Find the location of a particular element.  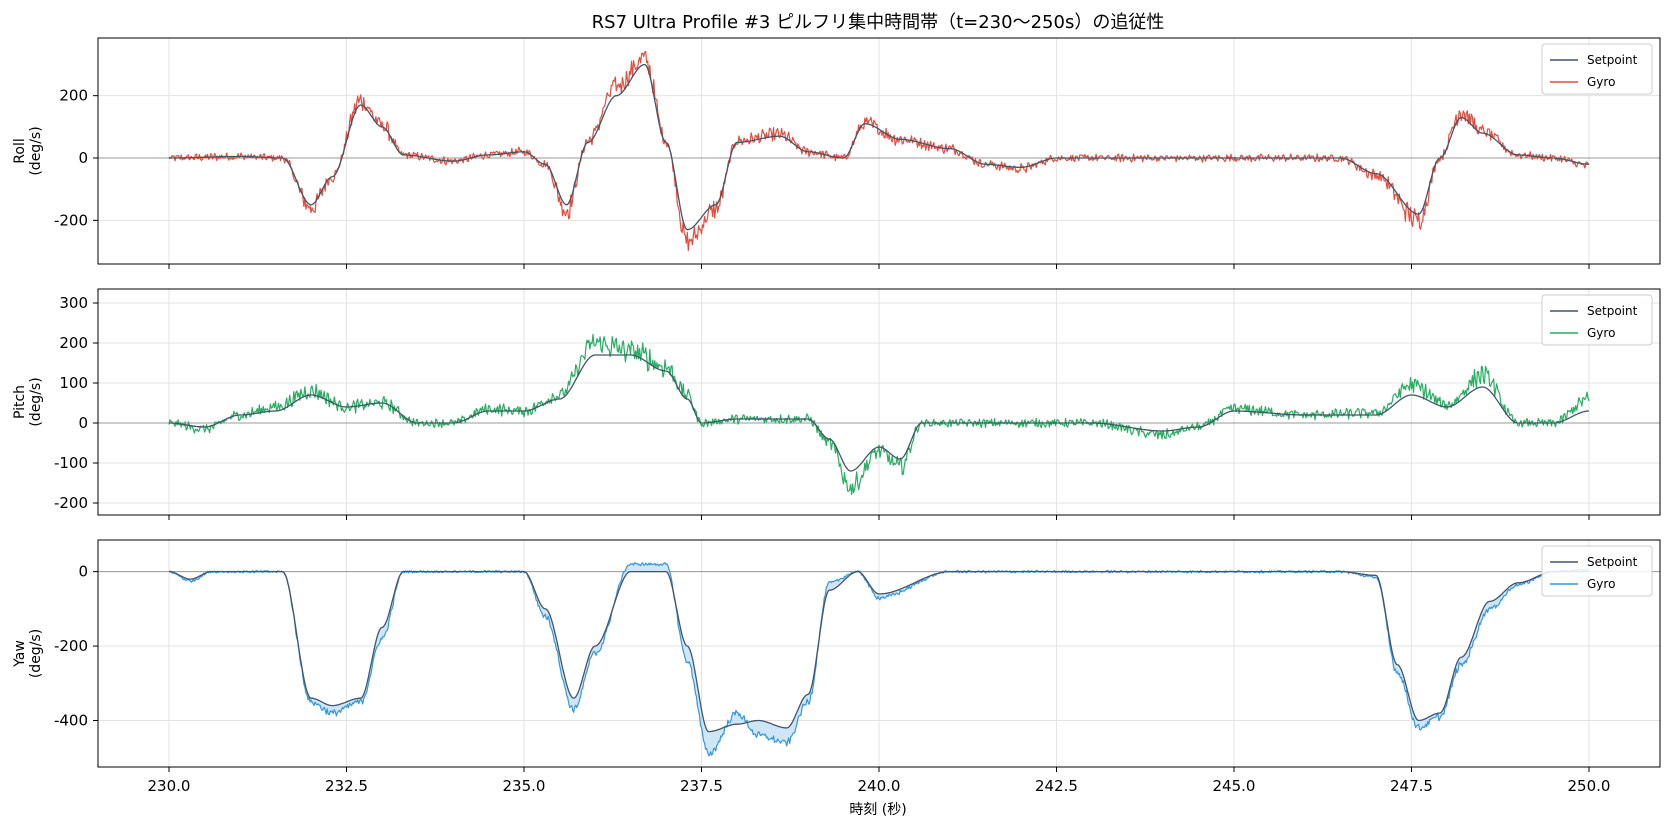

setpoint-line is located at coordinates (879, 413).